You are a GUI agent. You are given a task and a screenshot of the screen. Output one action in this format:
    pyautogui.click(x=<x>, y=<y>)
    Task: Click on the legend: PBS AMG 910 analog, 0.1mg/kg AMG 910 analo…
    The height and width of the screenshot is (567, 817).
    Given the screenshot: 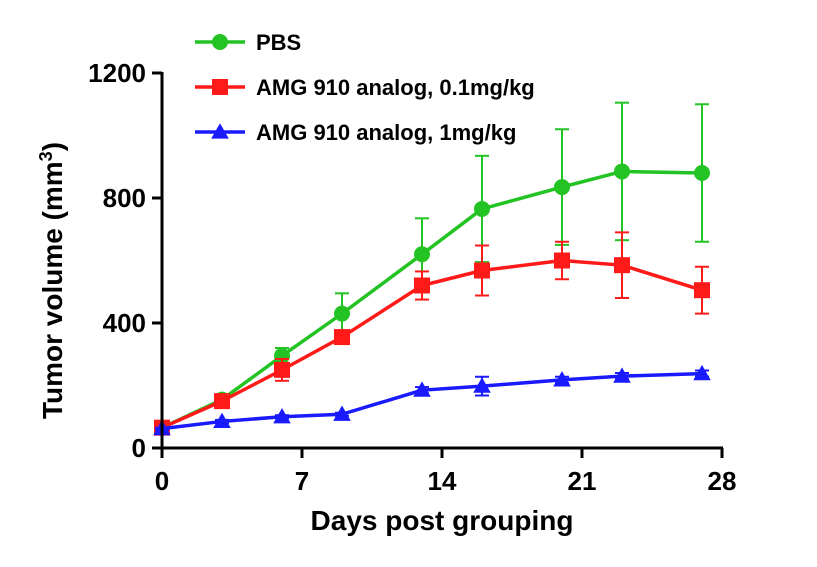 What is the action you would take?
    pyautogui.click(x=365, y=87)
    